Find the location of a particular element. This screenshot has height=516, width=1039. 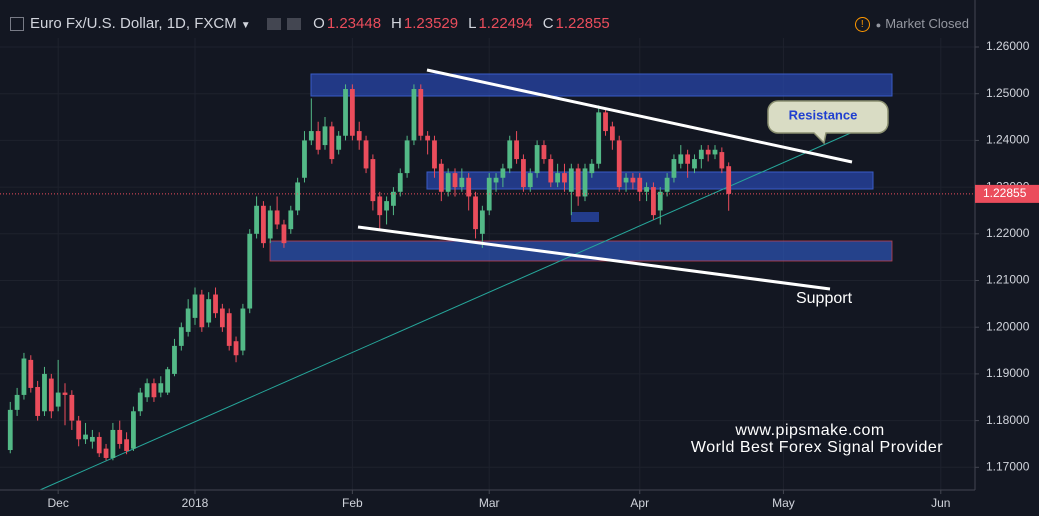

ohlc-value: 1.22855 is located at coordinates (582, 23).